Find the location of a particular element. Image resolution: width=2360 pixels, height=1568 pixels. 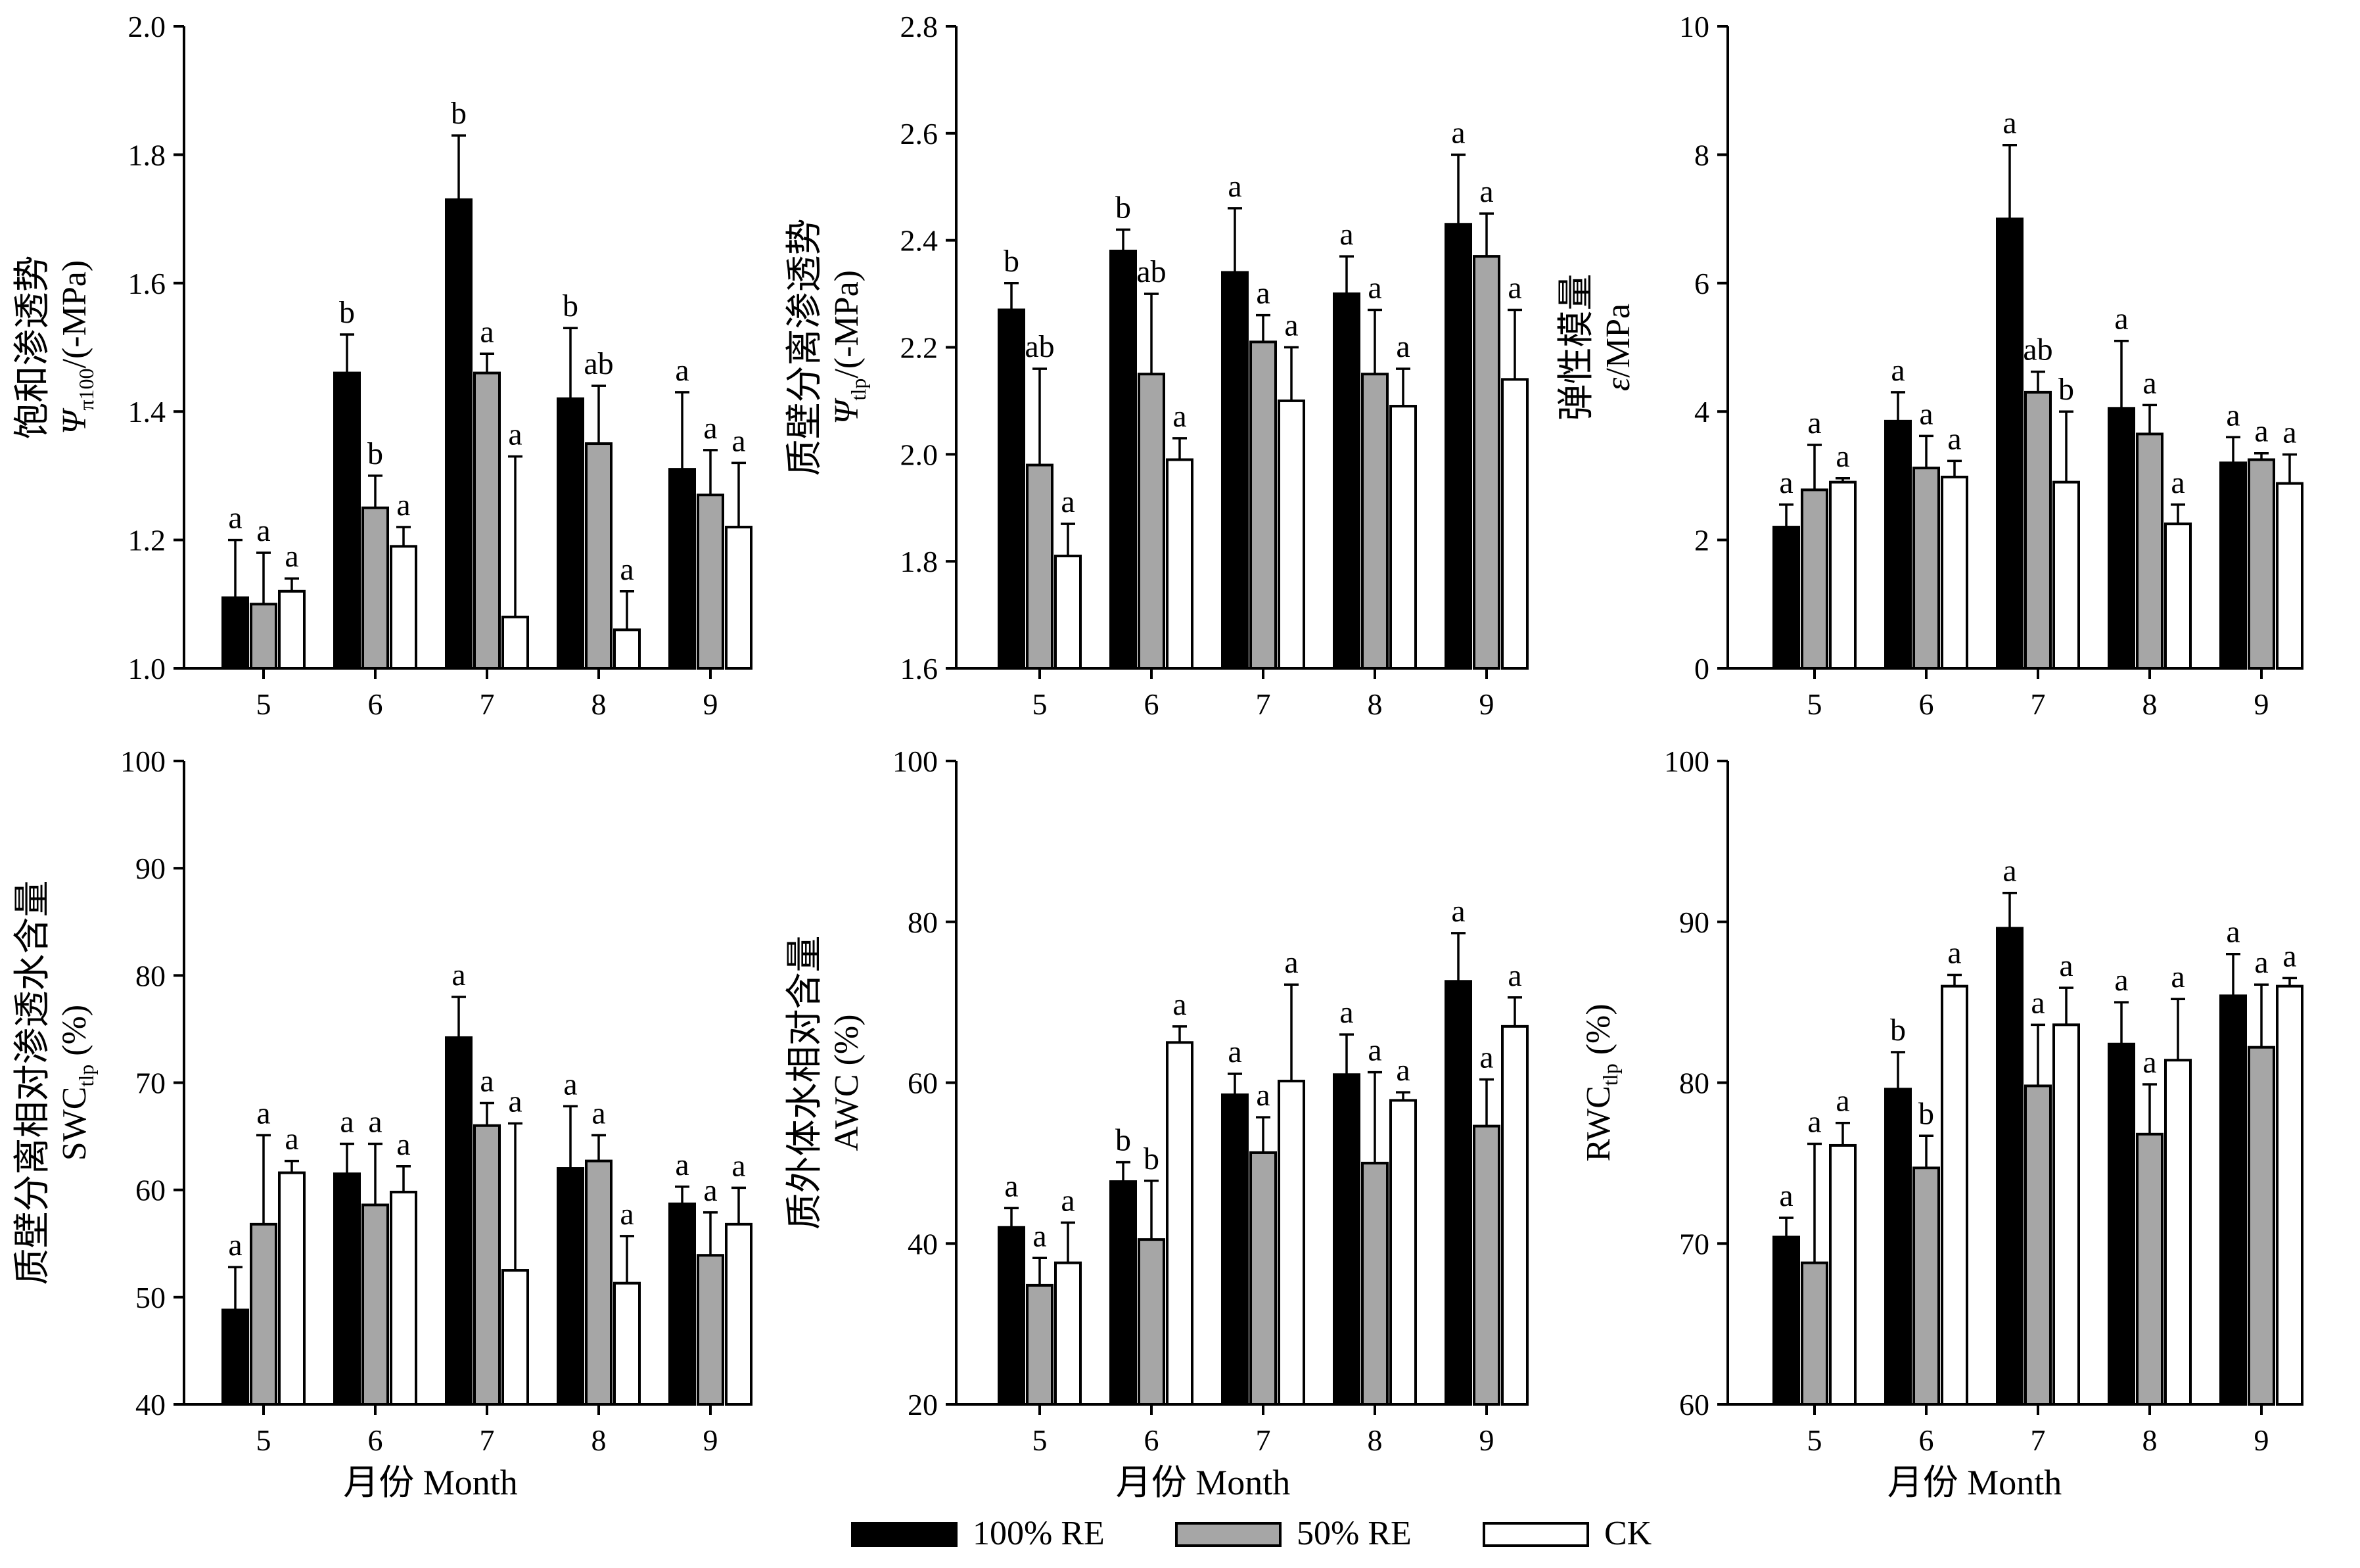

y-axis-symbol: ε is located at coordinates (1618, 384).